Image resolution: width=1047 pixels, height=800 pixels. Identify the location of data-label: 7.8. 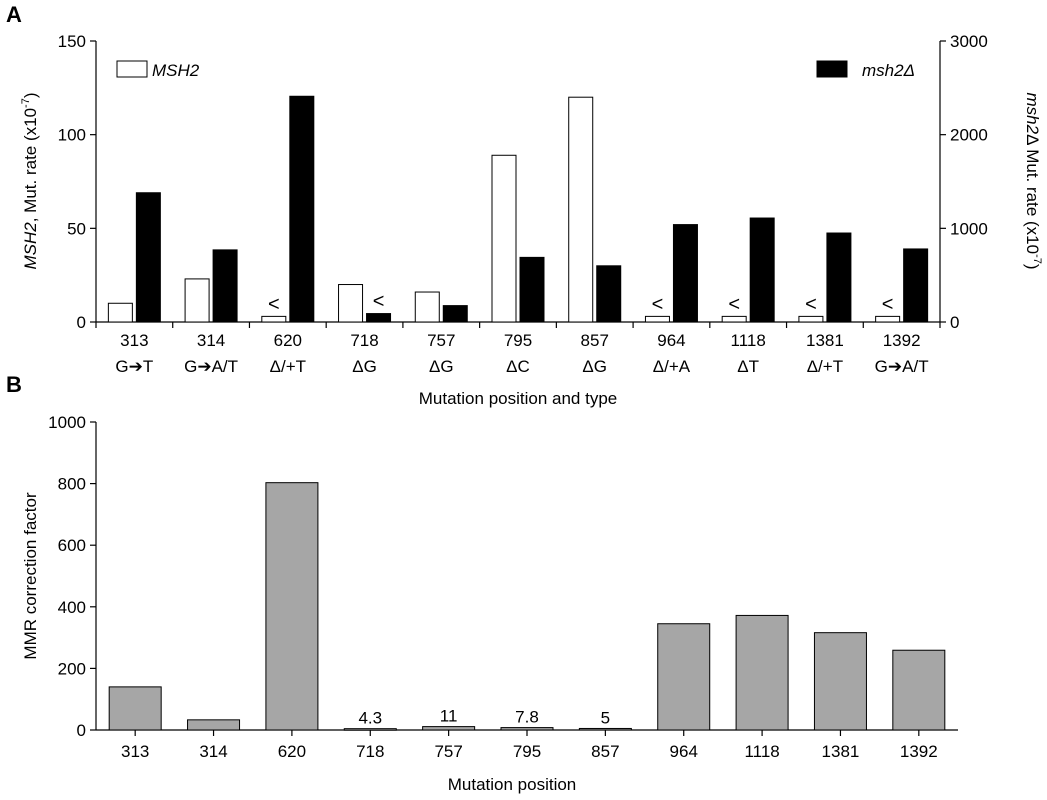
(527, 717).